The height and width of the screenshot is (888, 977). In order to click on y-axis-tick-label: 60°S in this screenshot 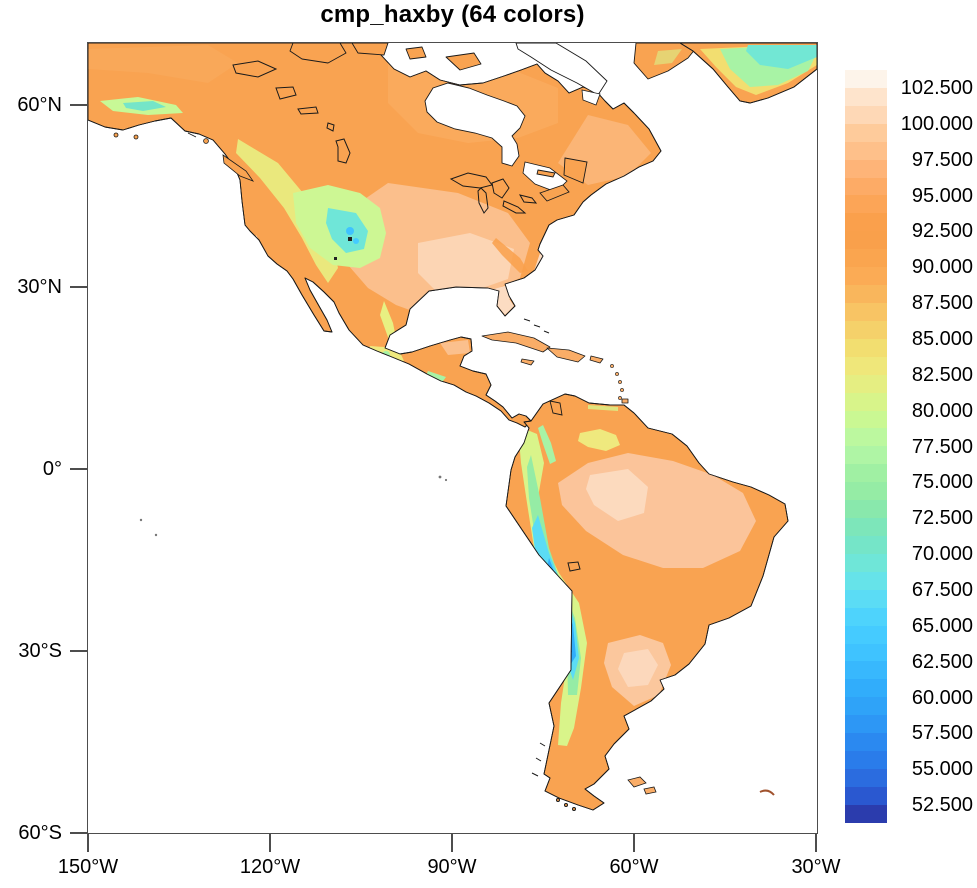, I will do `click(40, 833)`.